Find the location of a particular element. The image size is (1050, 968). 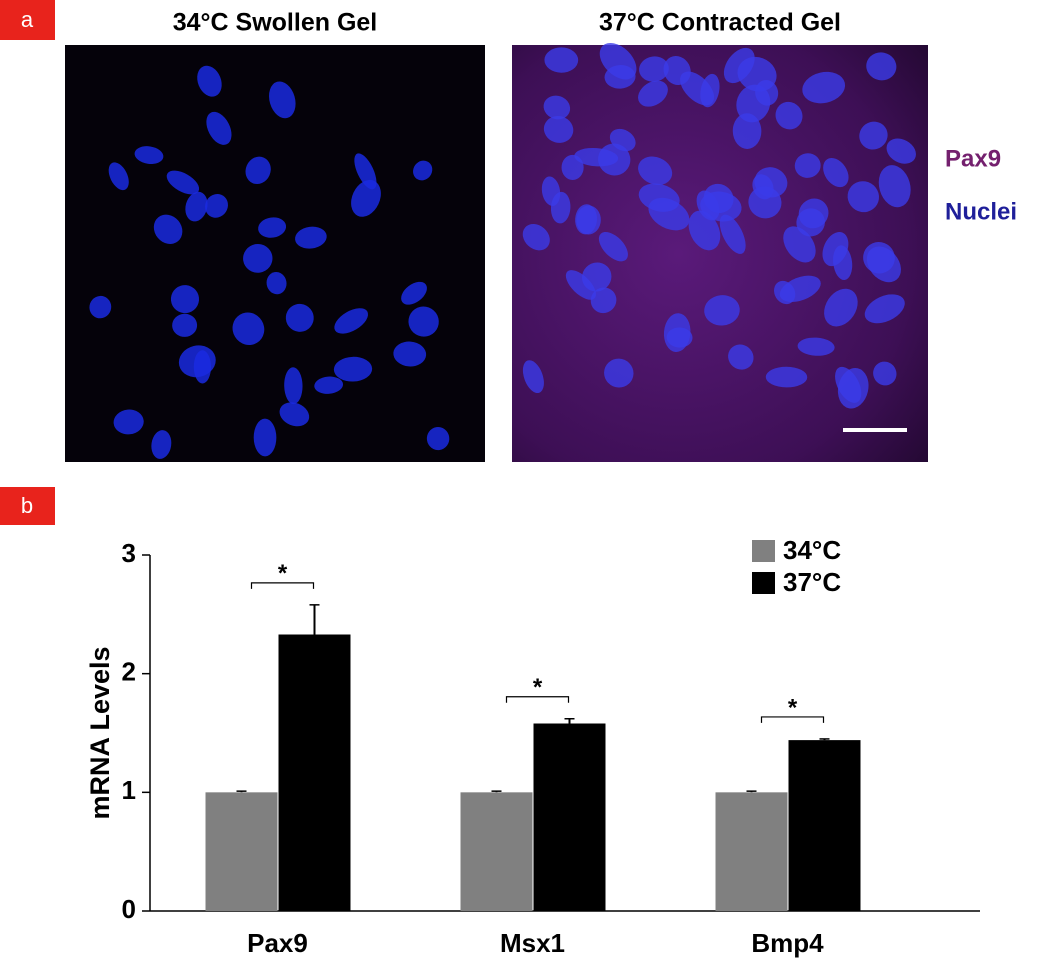

y-tick-label: 2 is located at coordinates (129, 672).